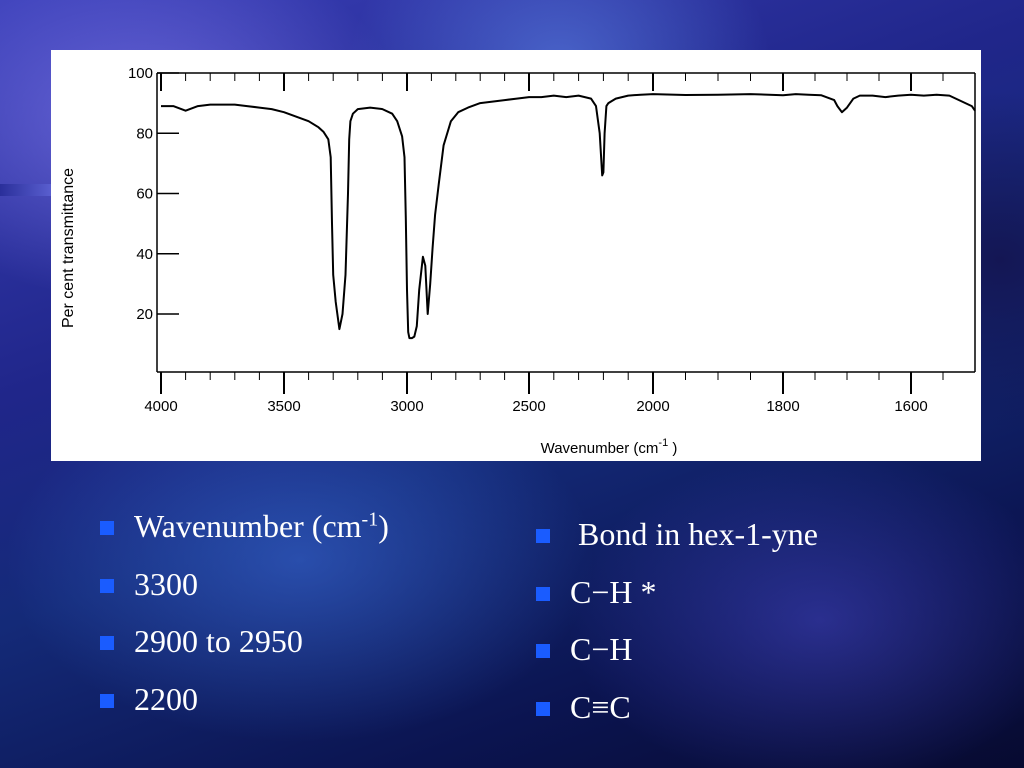 This screenshot has width=1024, height=768. Describe the element at coordinates (68, 248) in the screenshot. I see `y-axis-label: Per cent transmittance` at that location.